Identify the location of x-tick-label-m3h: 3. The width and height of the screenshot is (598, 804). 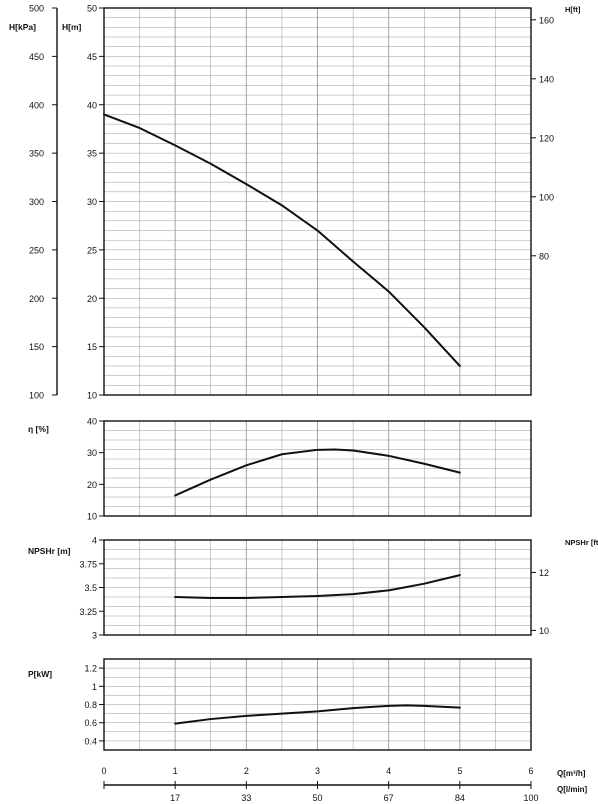
(317, 771).